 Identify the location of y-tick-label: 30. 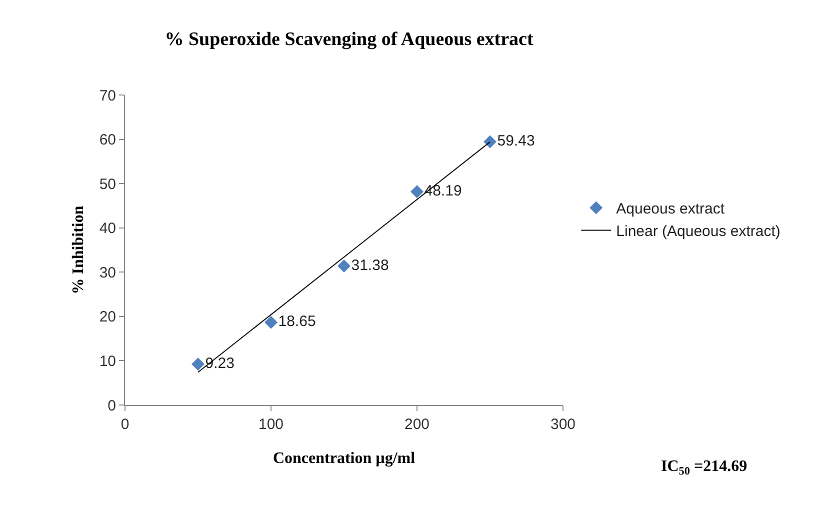
(107, 273).